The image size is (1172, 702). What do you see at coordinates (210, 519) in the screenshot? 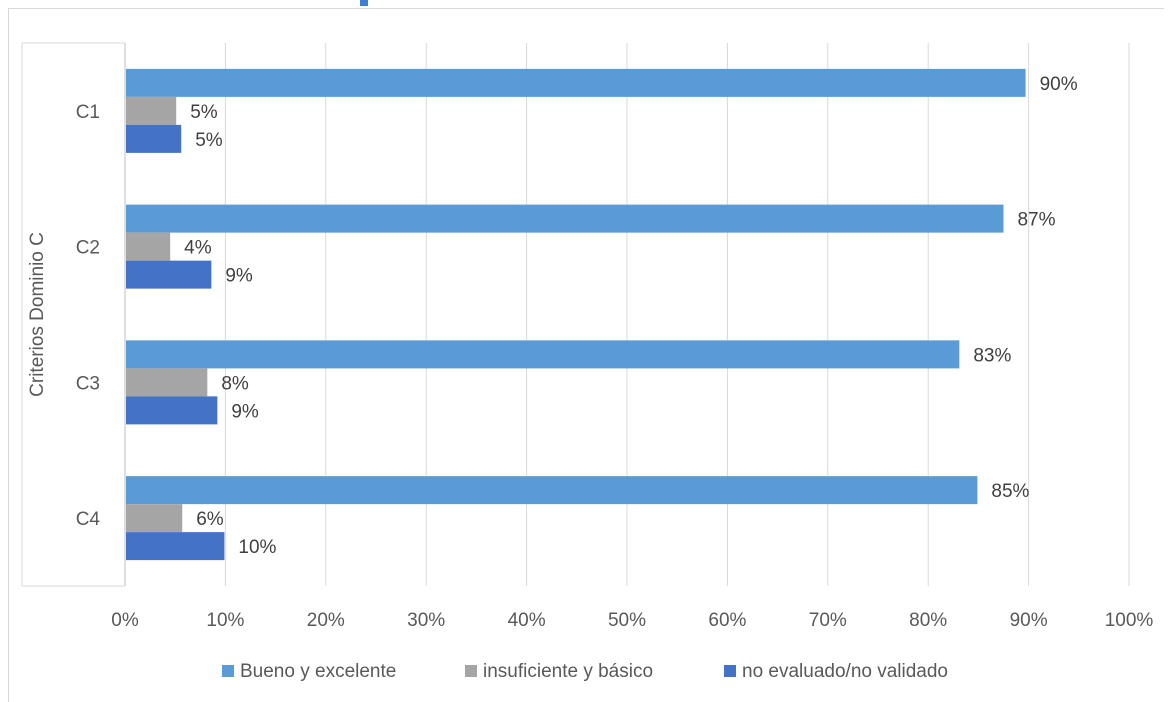
I see `data-label: 6%` at bounding box center [210, 519].